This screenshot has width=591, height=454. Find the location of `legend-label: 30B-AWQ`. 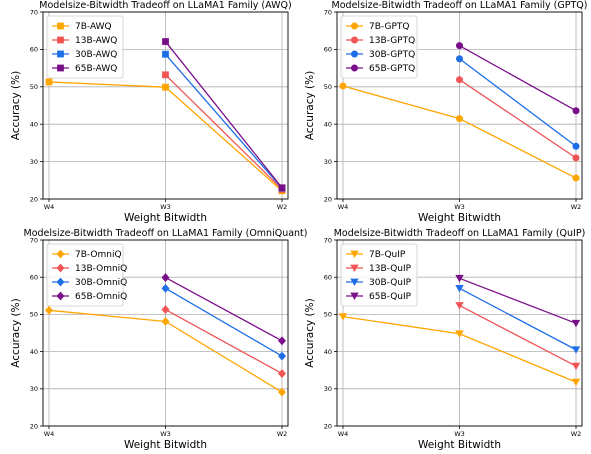

legend-label: 30B-AWQ is located at coordinates (96, 55).